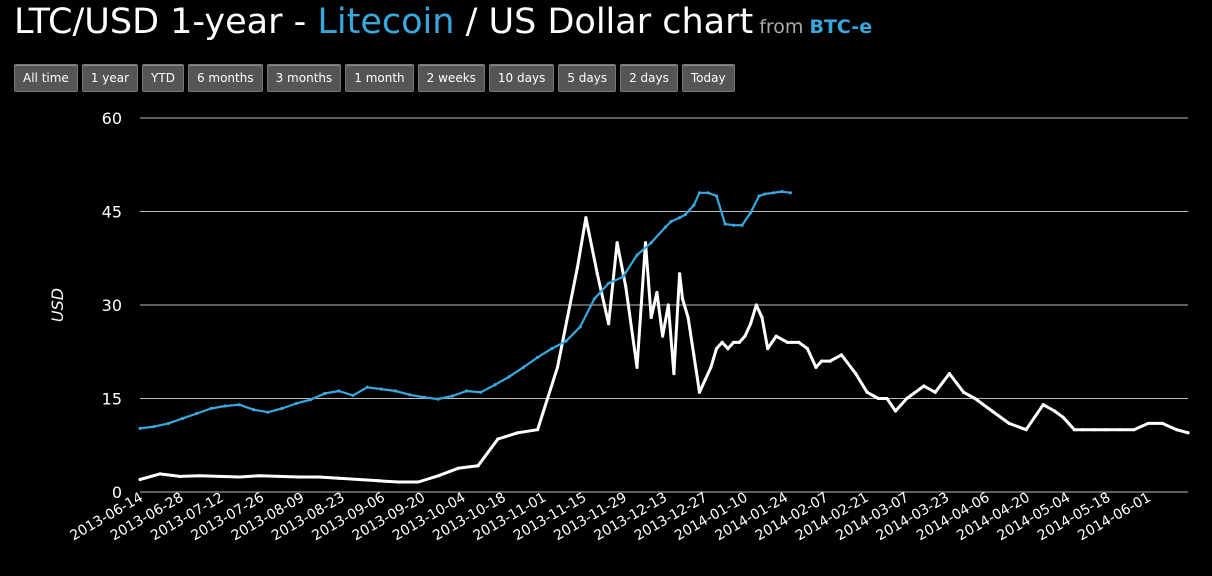 The height and width of the screenshot is (576, 1212). What do you see at coordinates (649, 78) in the screenshot?
I see `range-button-2-days: 2 days` at bounding box center [649, 78].